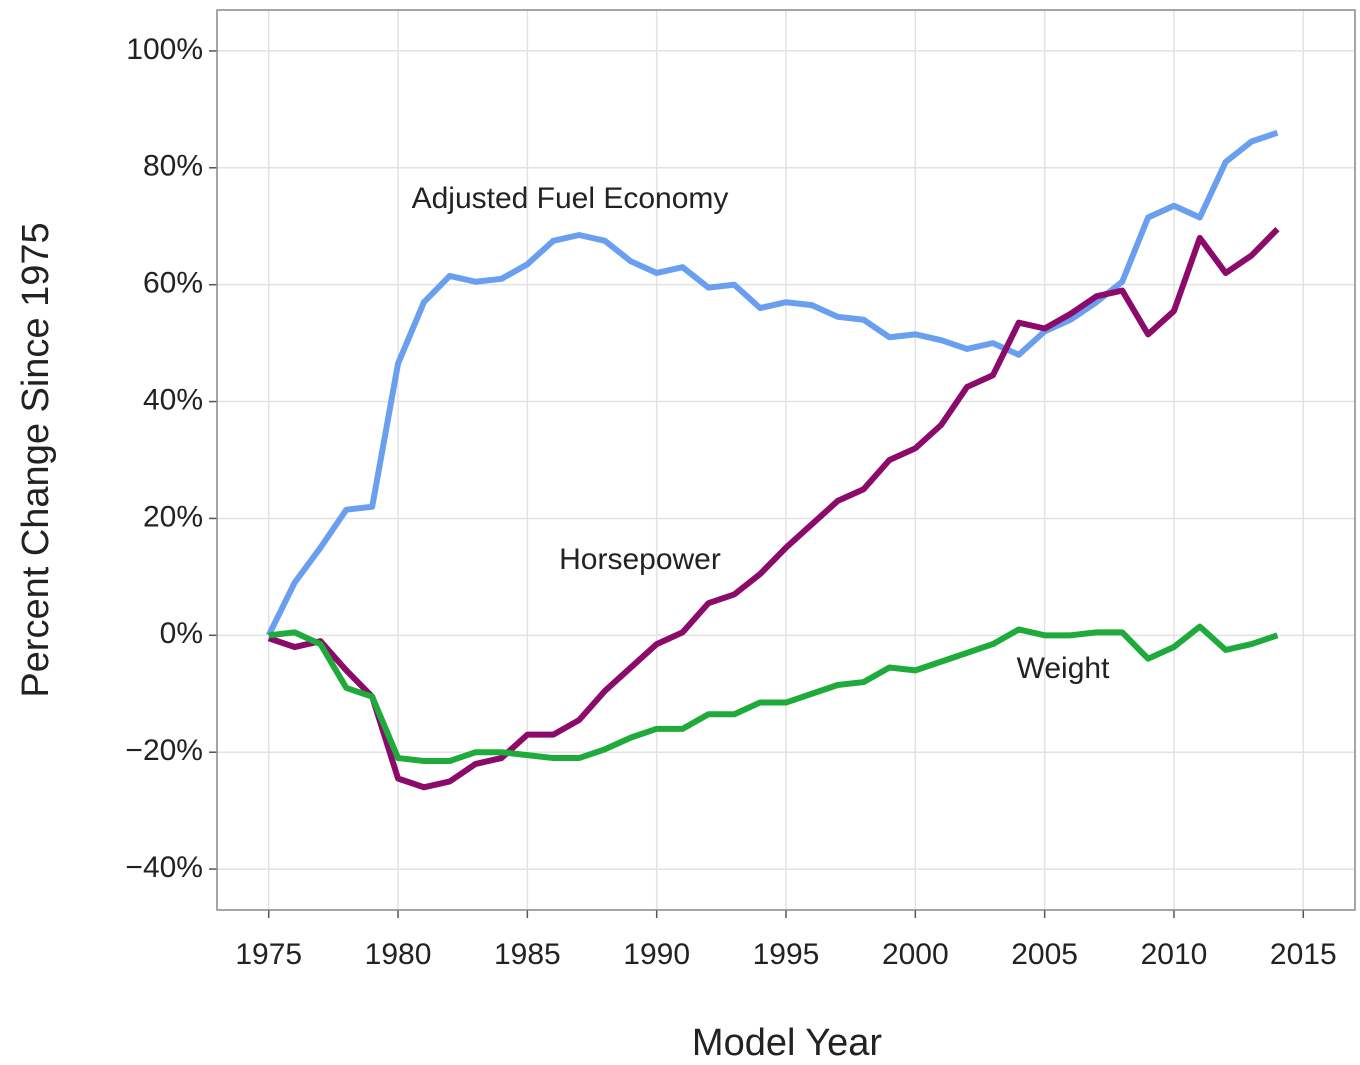 The height and width of the screenshot is (1065, 1360). Describe the element at coordinates (787, 1043) in the screenshot. I see `x-axis-label: Model Year` at that location.